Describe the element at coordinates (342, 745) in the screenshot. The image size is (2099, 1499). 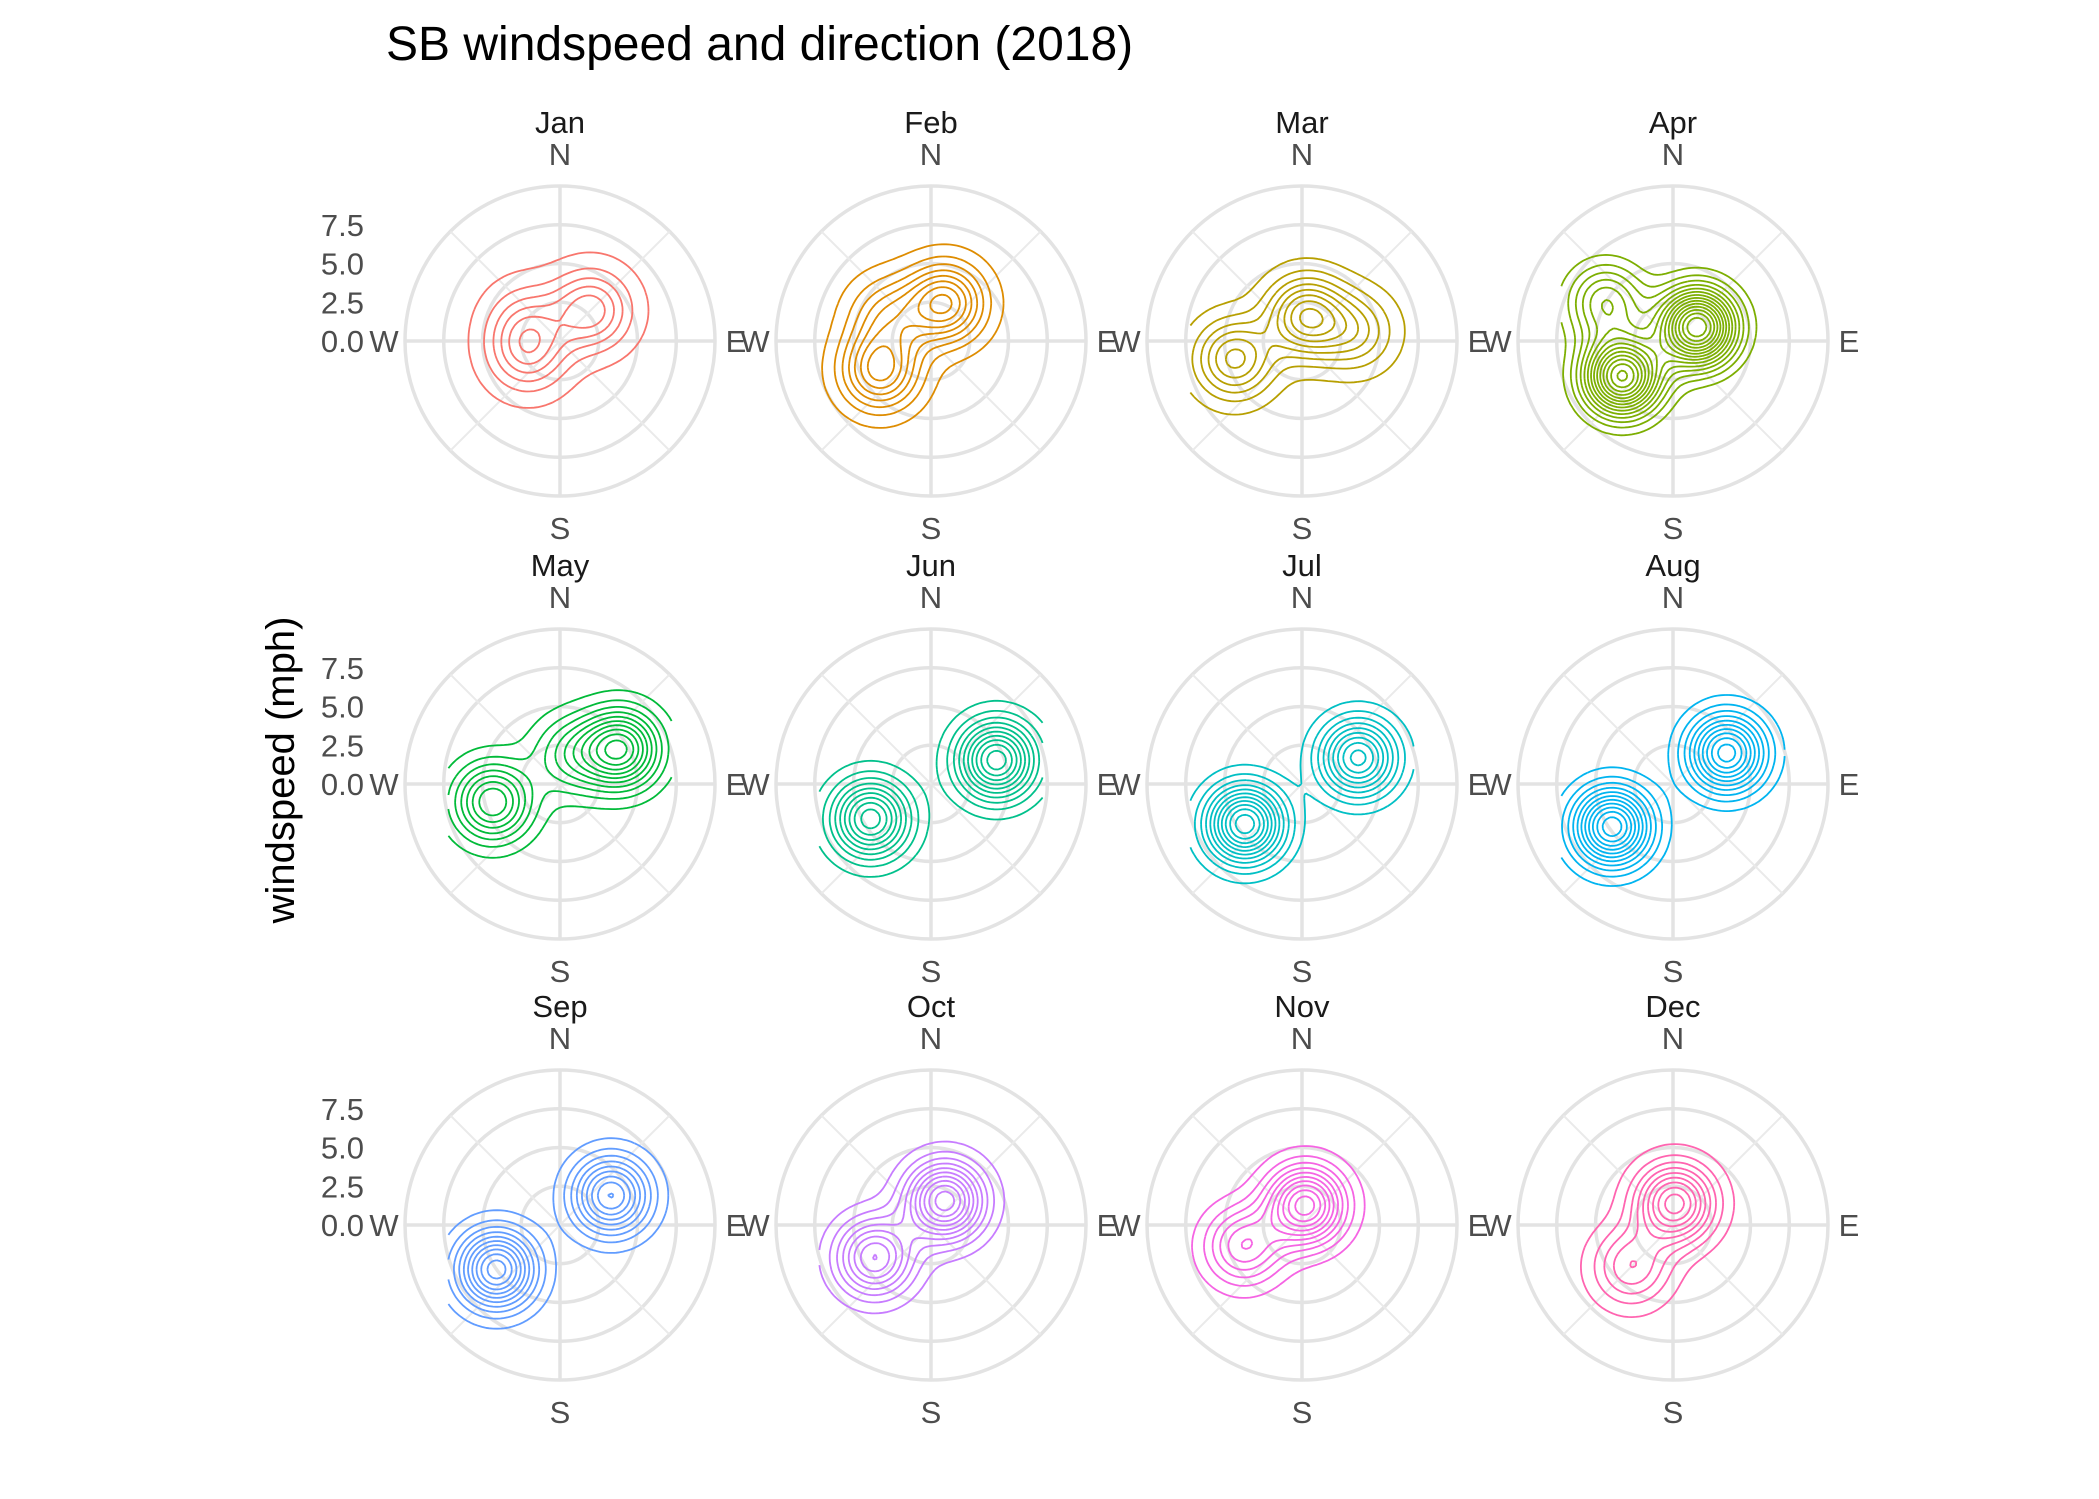
I see `radial-tick-label: 2.5` at that location.